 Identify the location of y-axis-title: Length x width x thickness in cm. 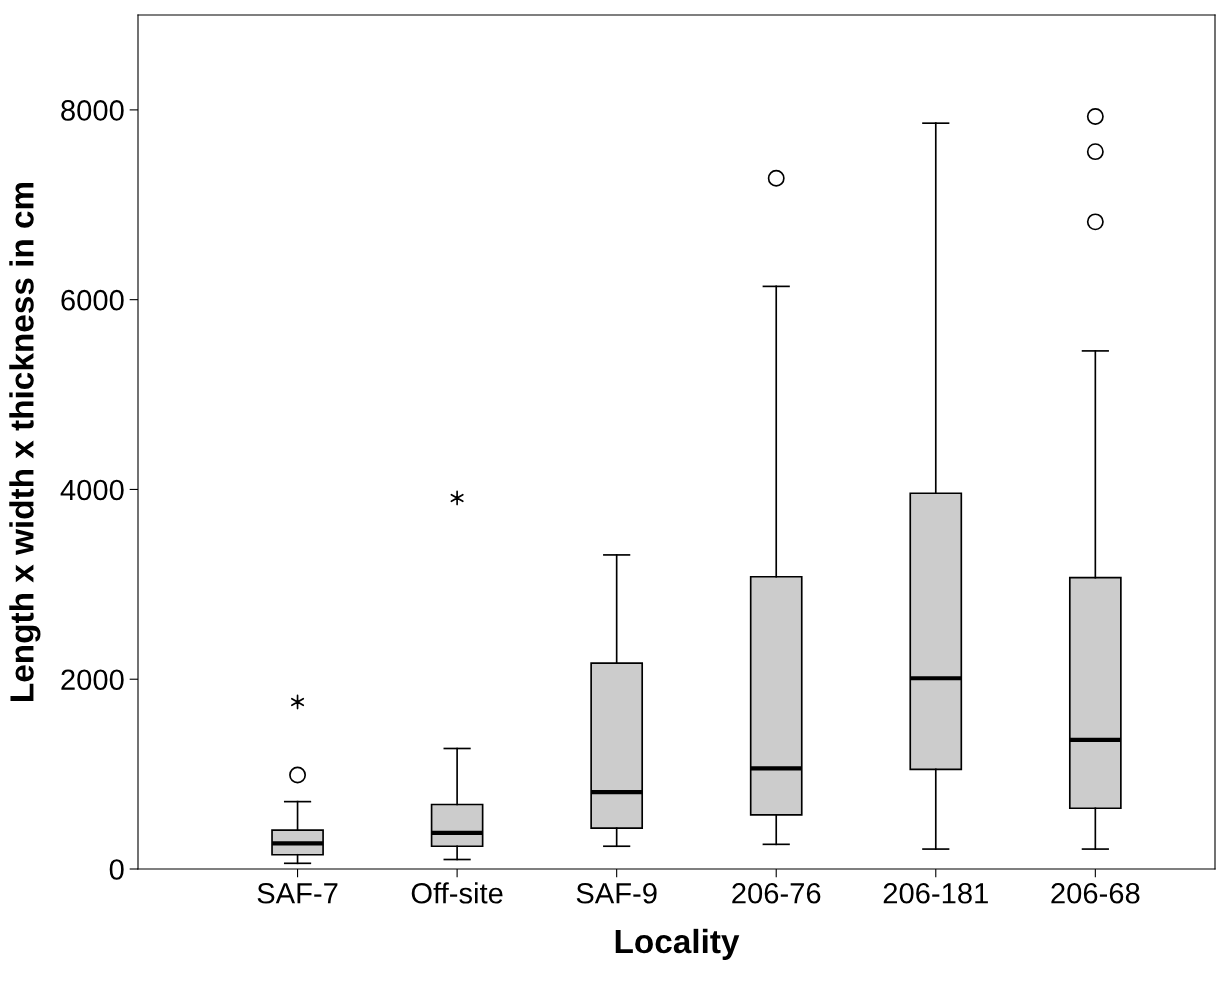
(25, 441).